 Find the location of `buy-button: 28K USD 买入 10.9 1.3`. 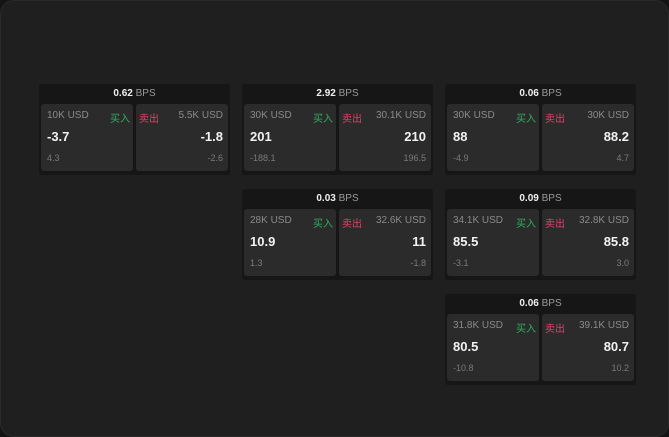

buy-button: 28K USD 买入 10.9 1.3 is located at coordinates (290, 242).